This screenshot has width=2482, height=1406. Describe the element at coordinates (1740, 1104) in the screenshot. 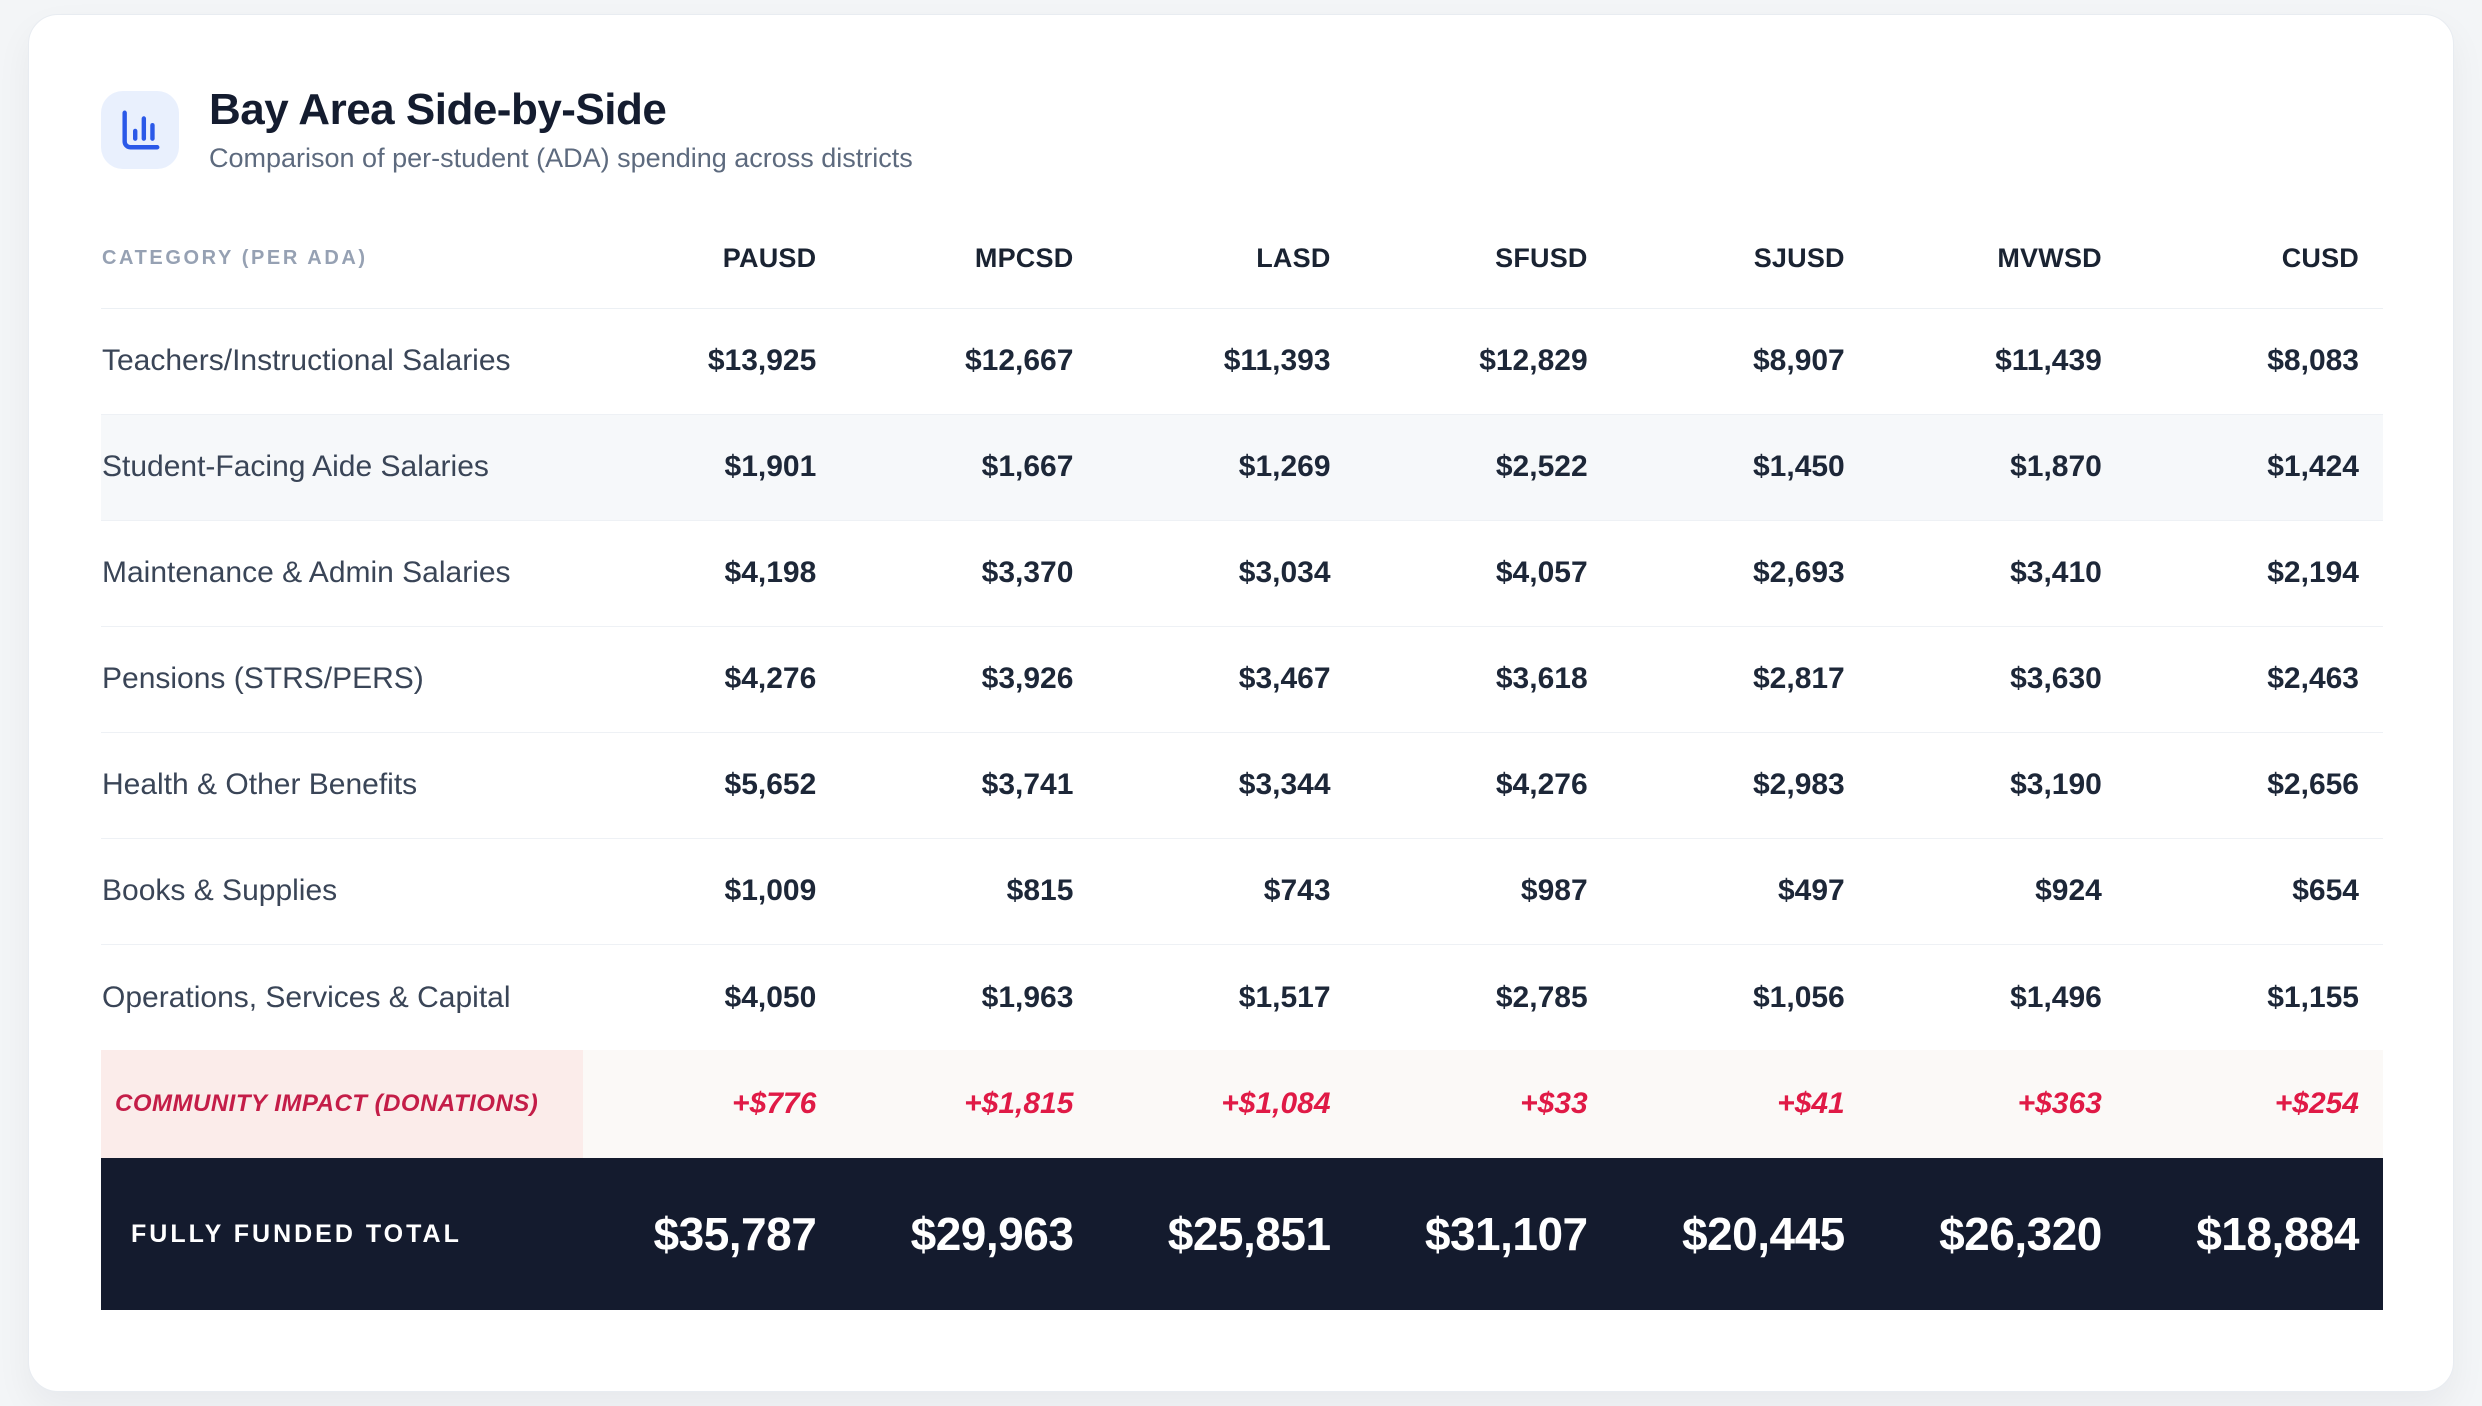

I see `donation-cell-value: +$41` at that location.